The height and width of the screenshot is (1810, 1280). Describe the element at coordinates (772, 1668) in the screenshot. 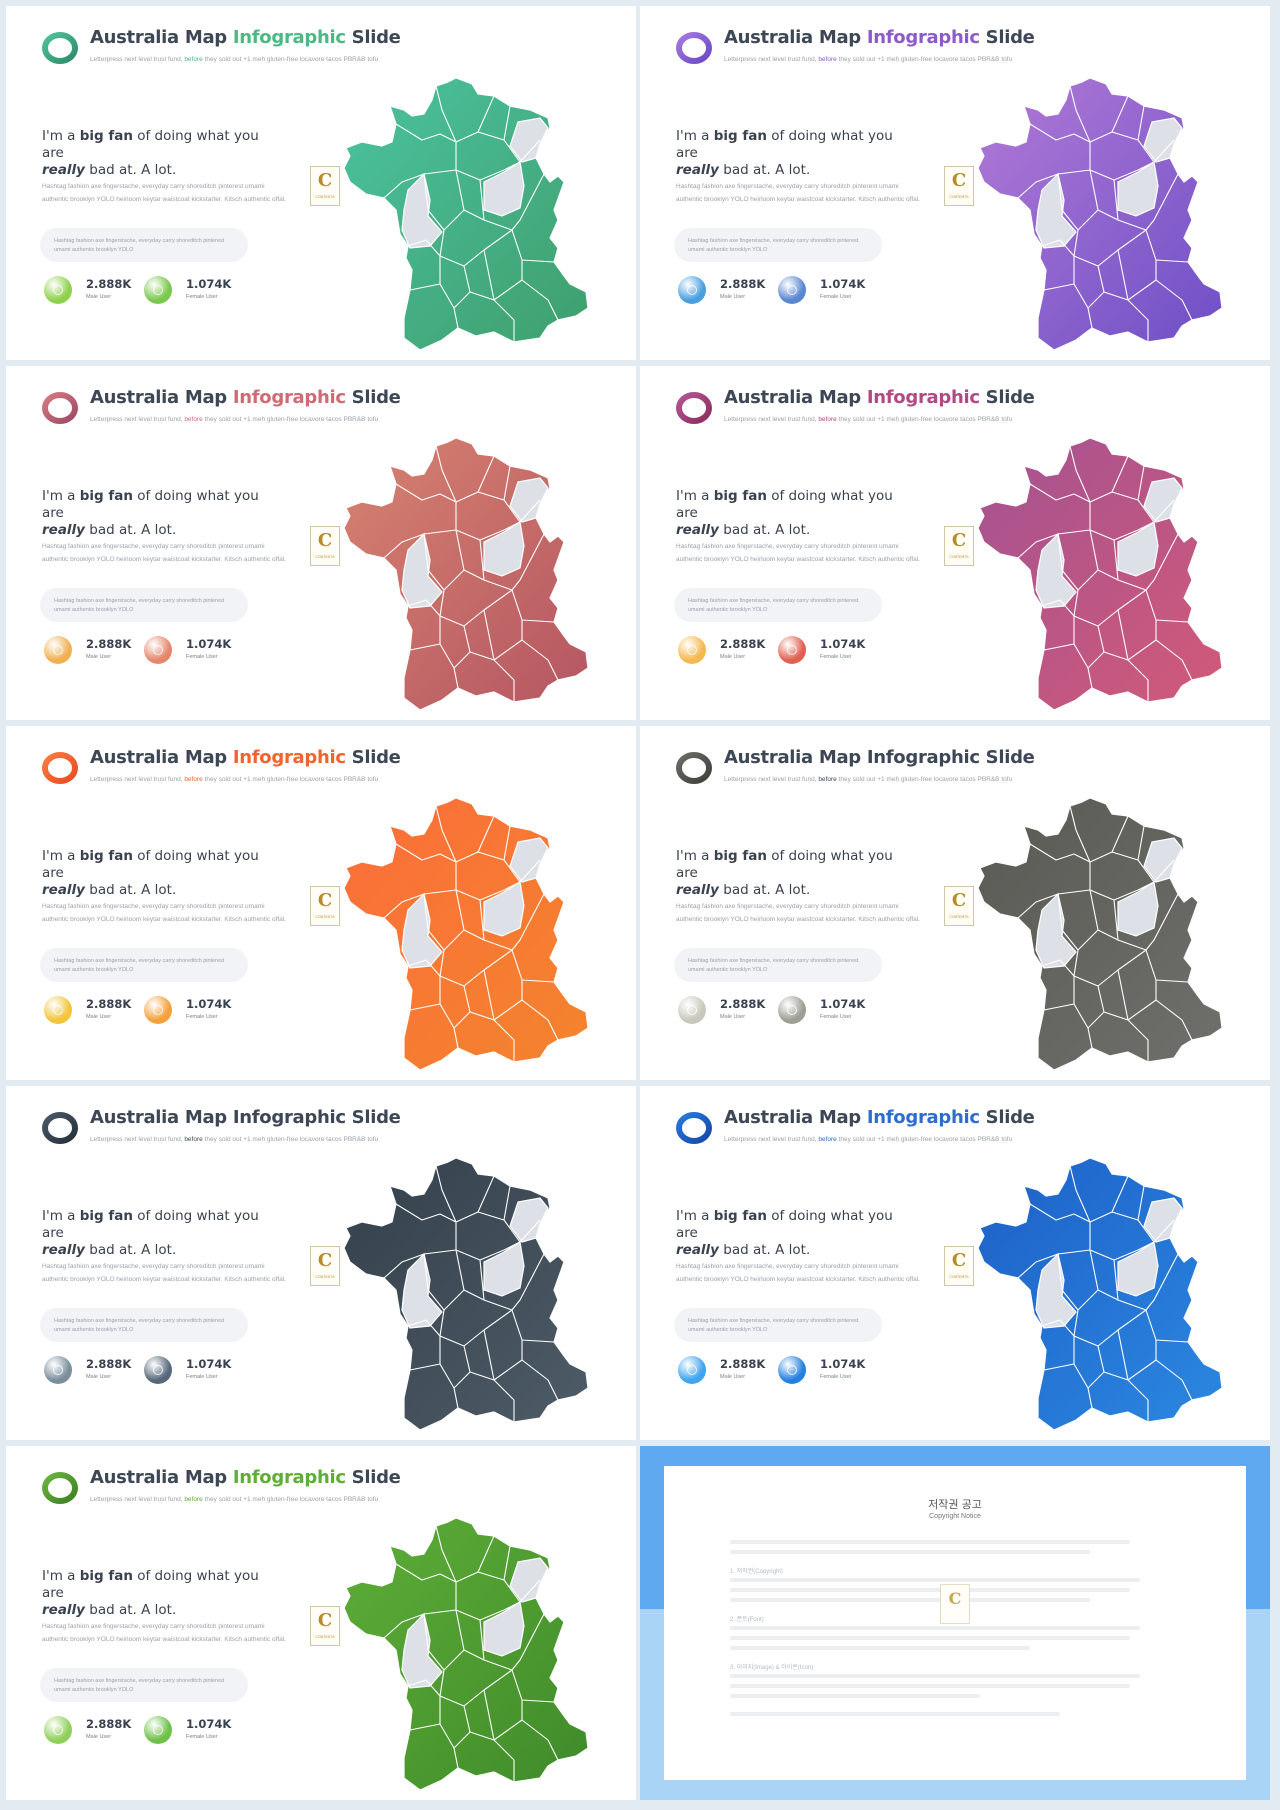

I see `copyright-section-heading: 3. 이미지(Image) & 아이콘(Icon)` at that location.